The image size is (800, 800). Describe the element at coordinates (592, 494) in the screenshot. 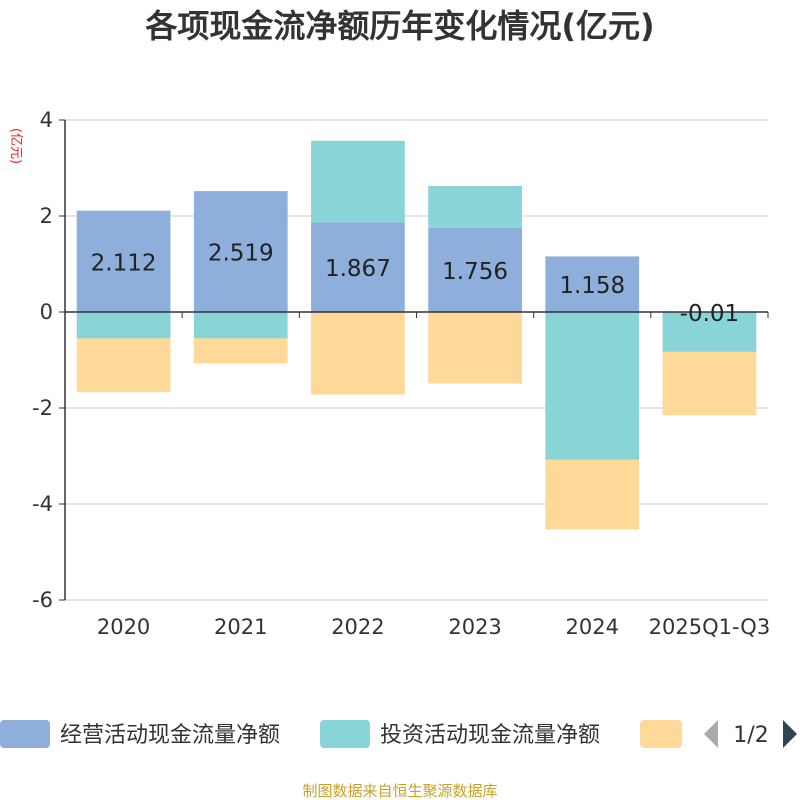

I see `bar-series2-2024` at that location.